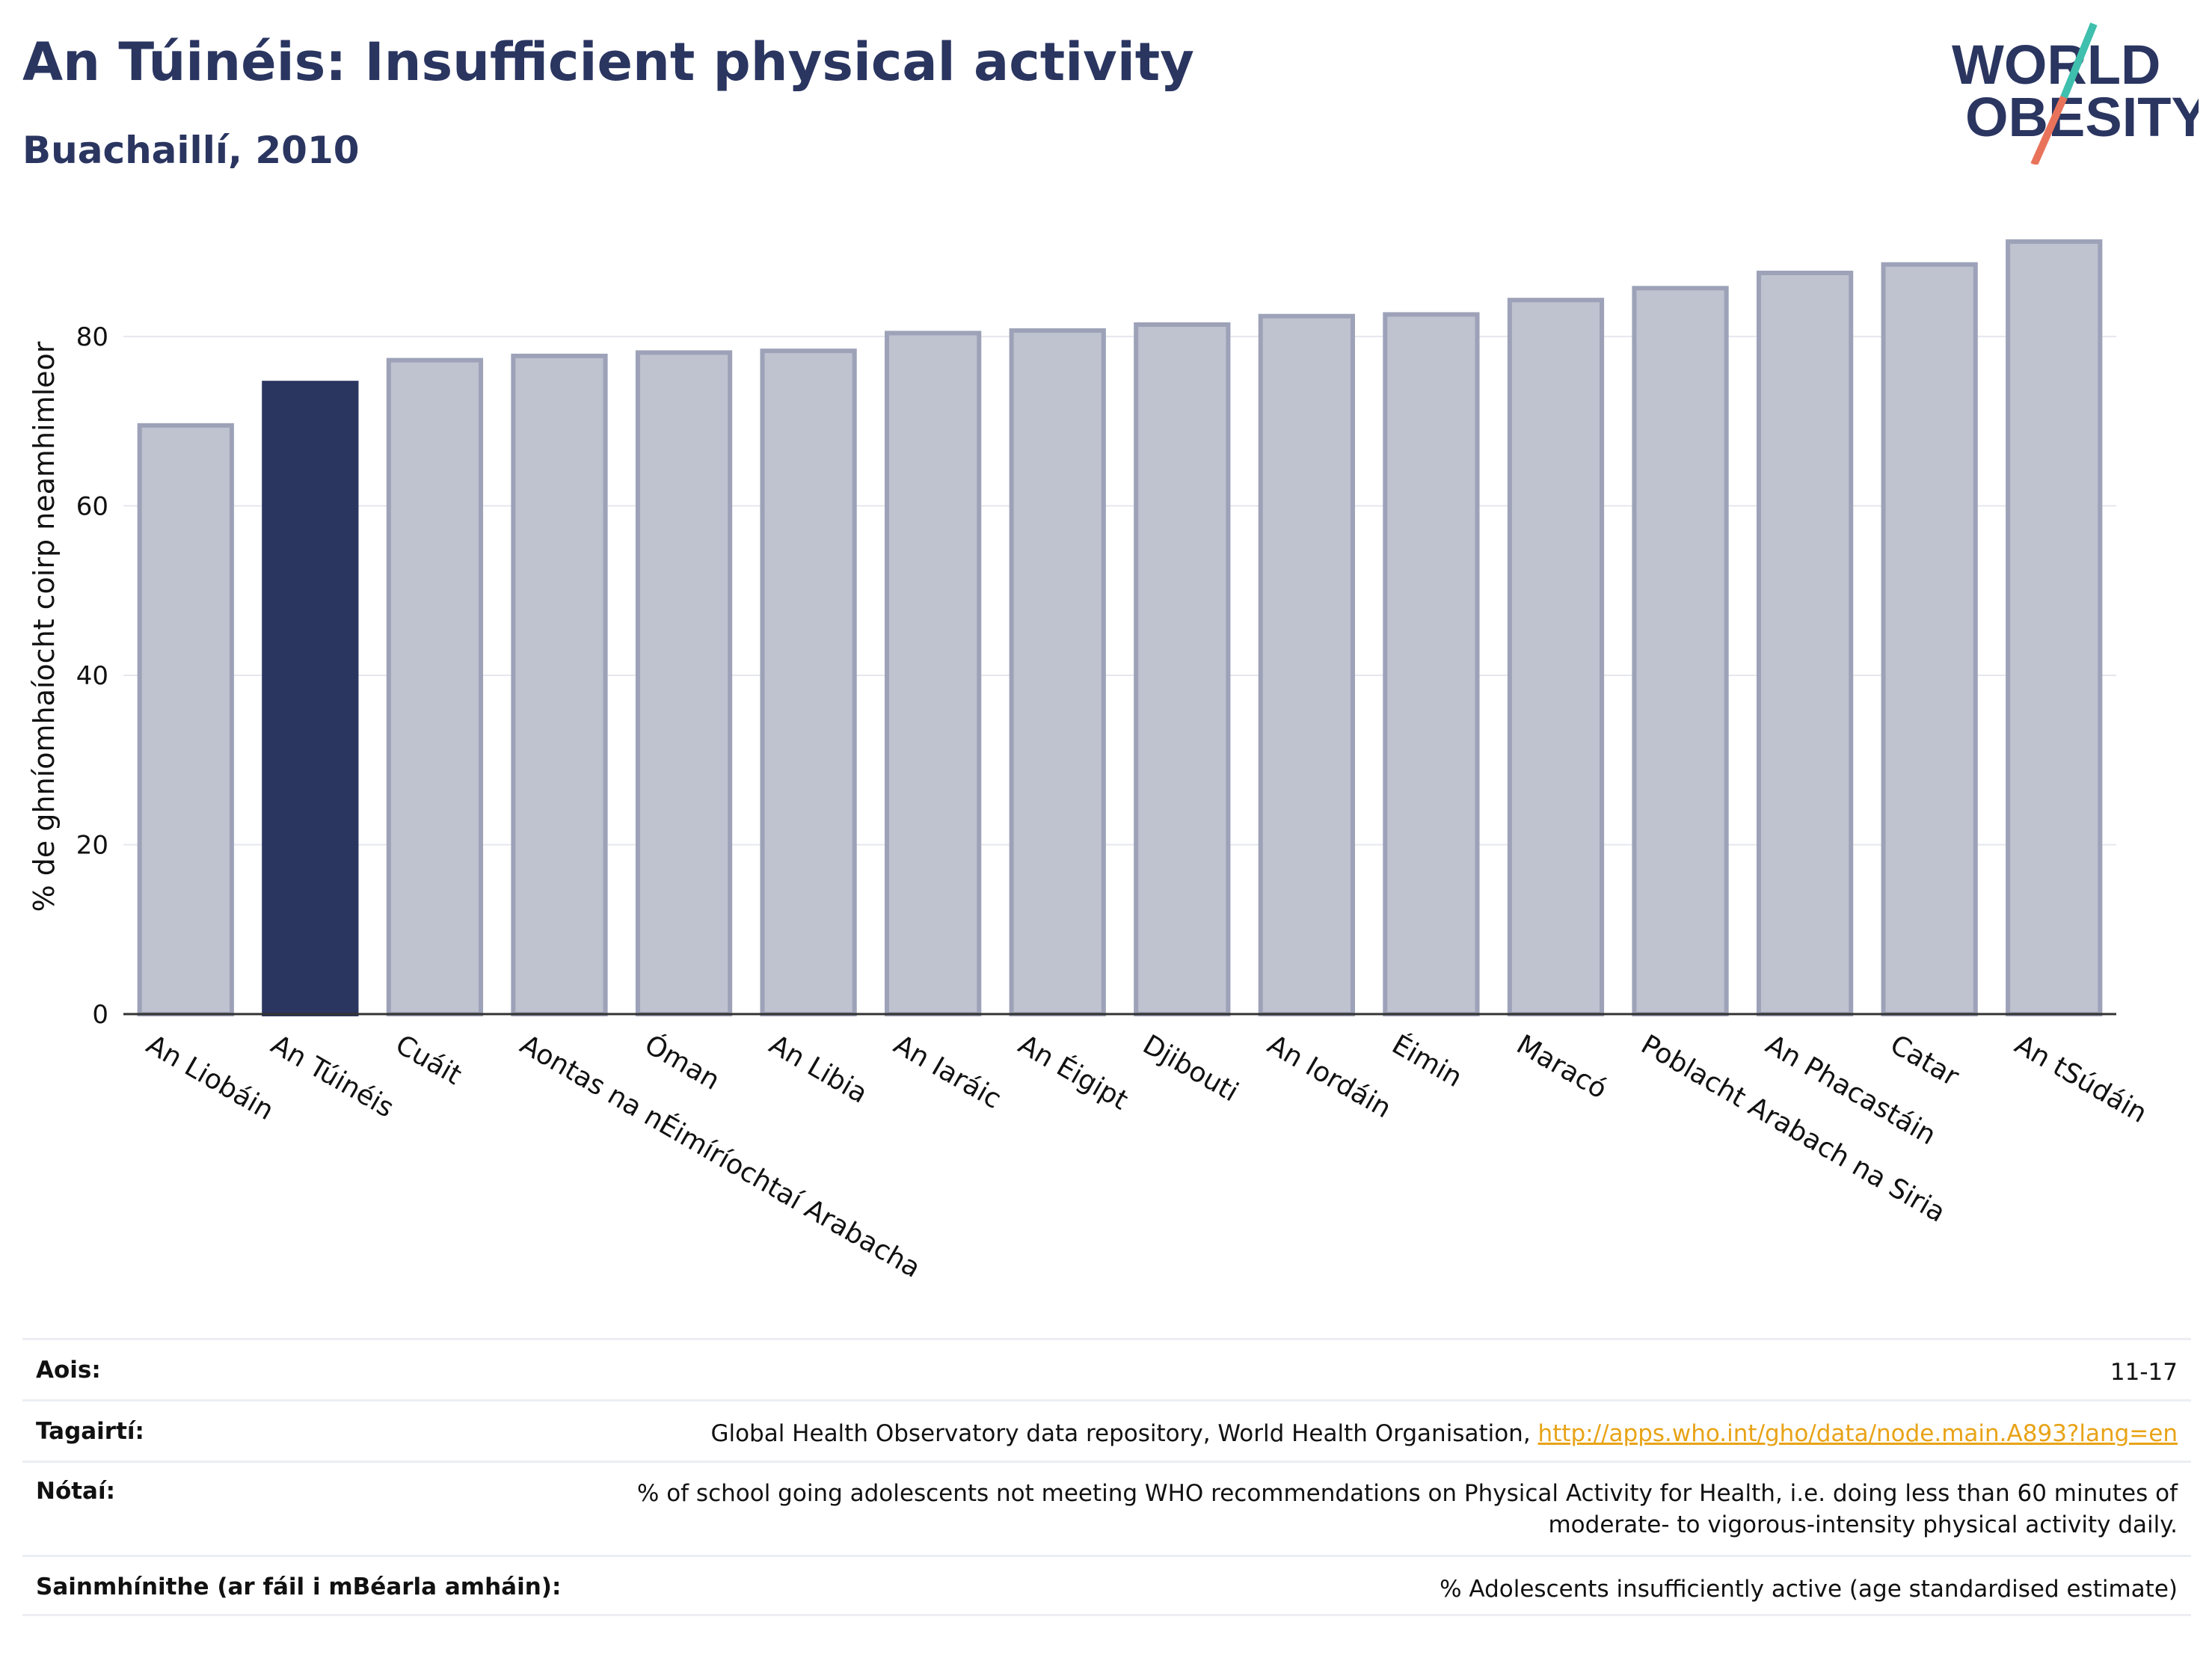  What do you see at coordinates (1190, 1068) in the screenshot?
I see `x-tick-label: Djibouti` at bounding box center [1190, 1068].